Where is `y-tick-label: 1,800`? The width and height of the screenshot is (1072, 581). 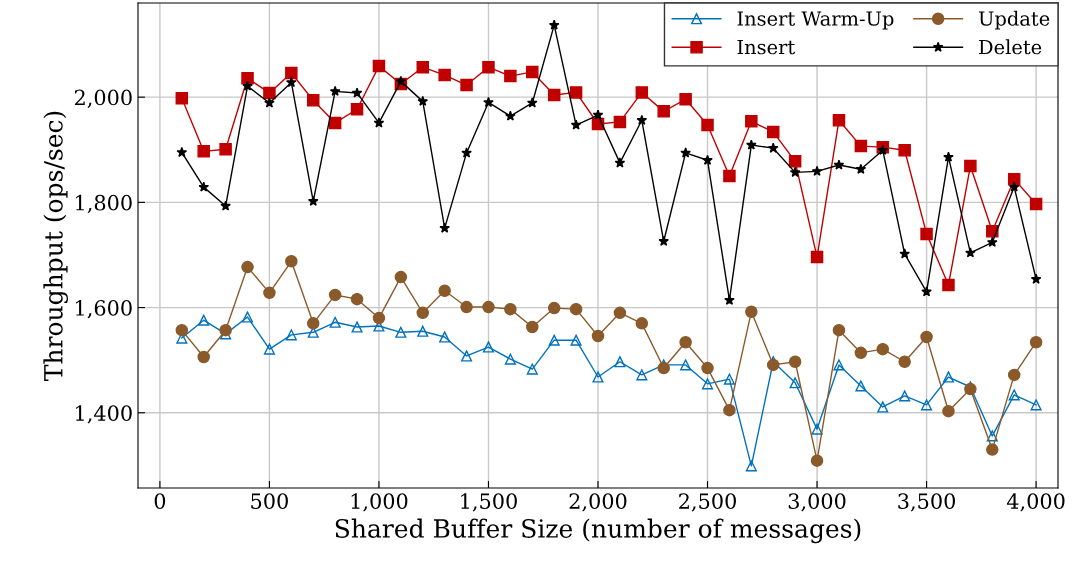
y-tick-label: 1,800 is located at coordinates (104, 204).